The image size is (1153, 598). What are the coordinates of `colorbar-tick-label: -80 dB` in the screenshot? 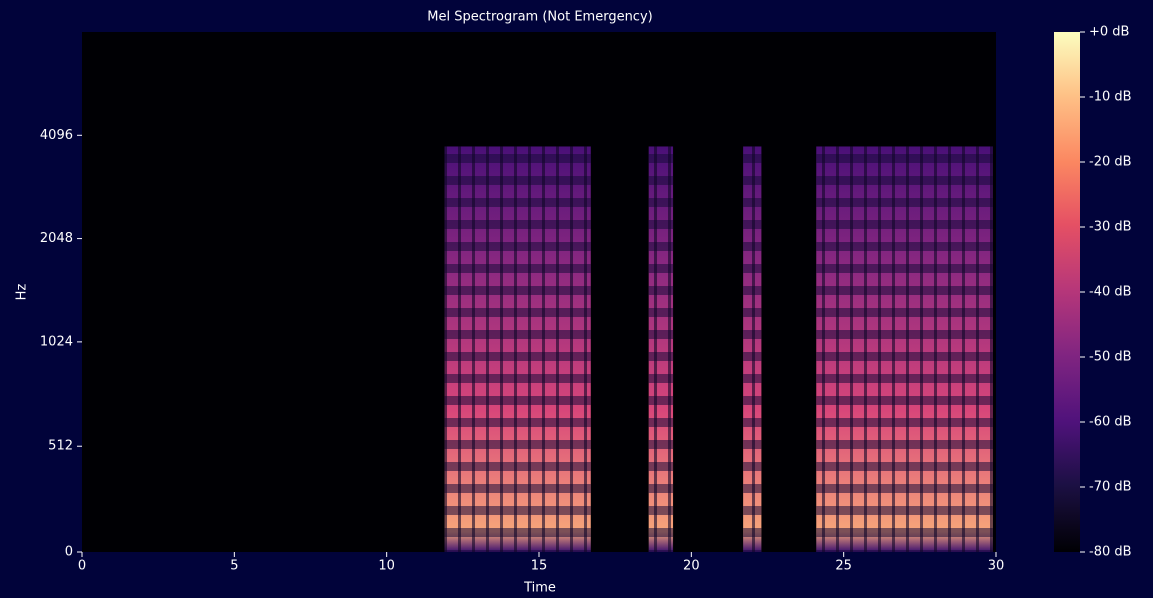 It's located at (1110, 552).